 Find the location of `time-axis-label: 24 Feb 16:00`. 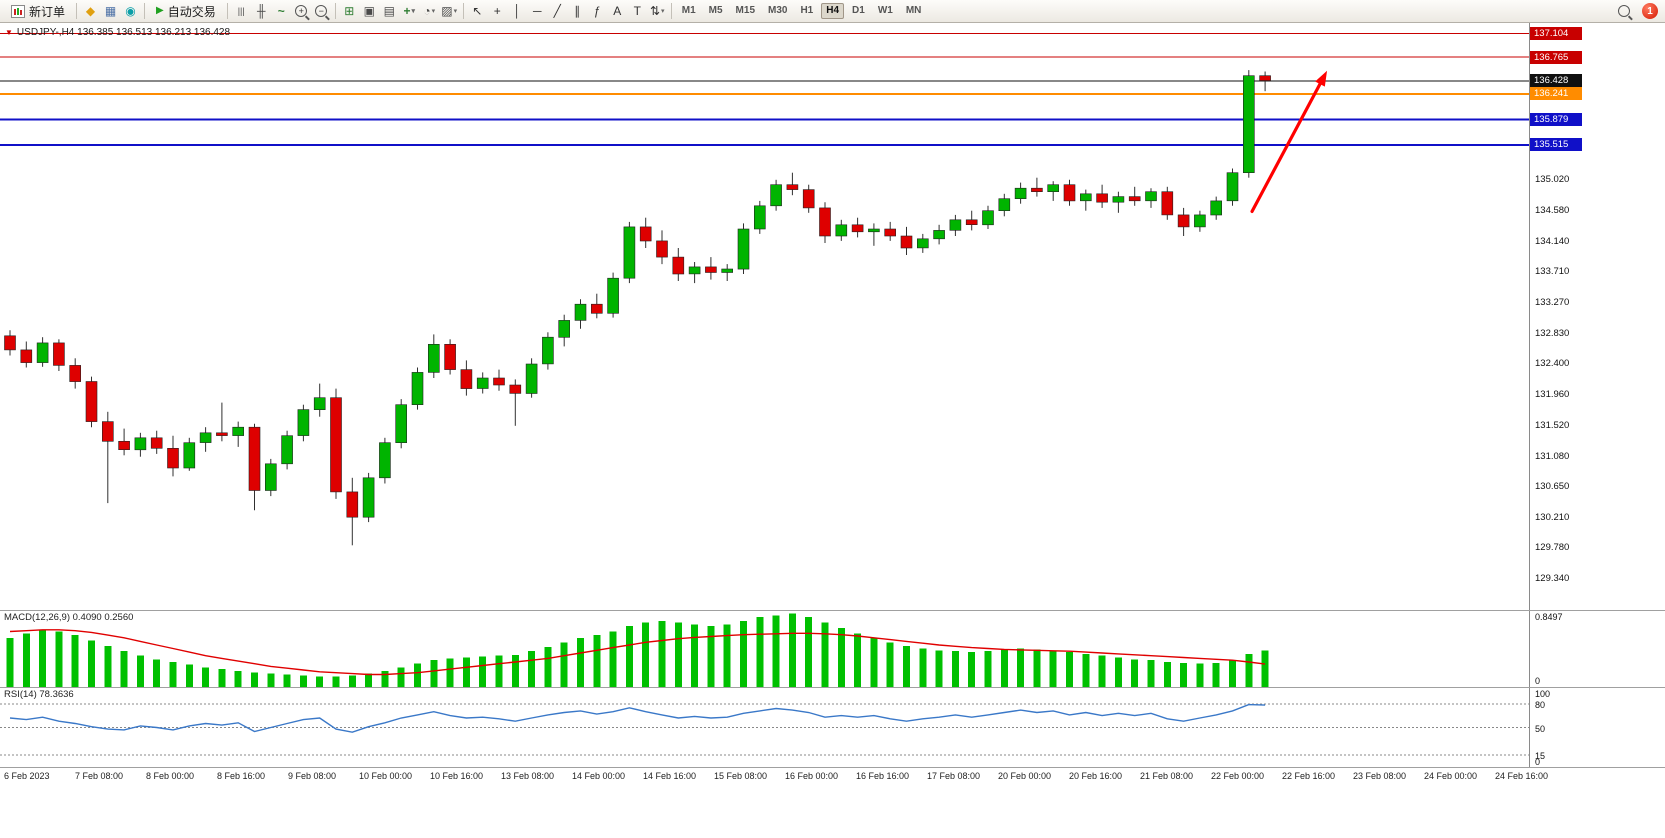

time-axis-label: 24 Feb 16:00 is located at coordinates (1522, 776).